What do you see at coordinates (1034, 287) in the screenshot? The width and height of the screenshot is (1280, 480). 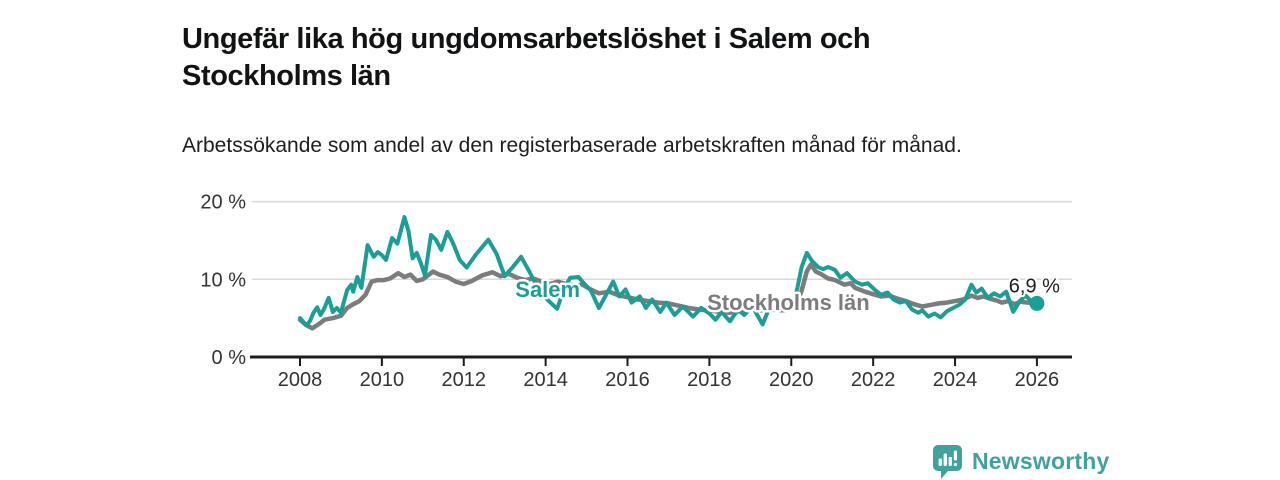 I see `end-value-label: 6,9 %` at bounding box center [1034, 287].